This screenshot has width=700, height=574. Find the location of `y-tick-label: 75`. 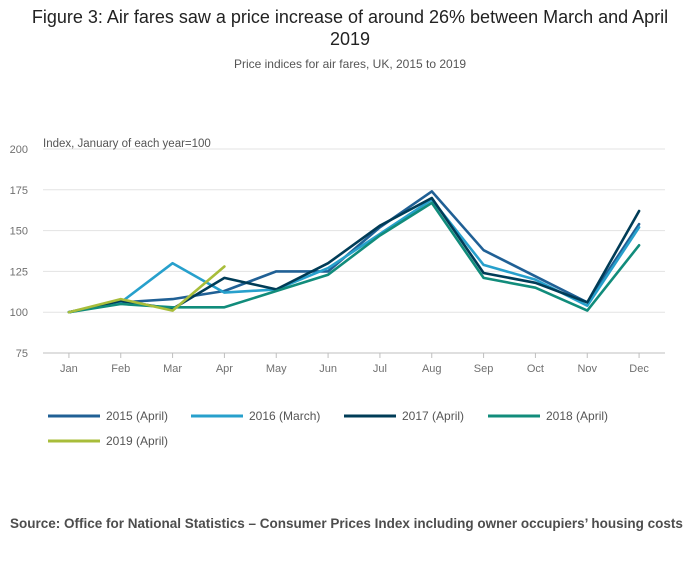

y-tick-label: 75 is located at coordinates (22, 354).